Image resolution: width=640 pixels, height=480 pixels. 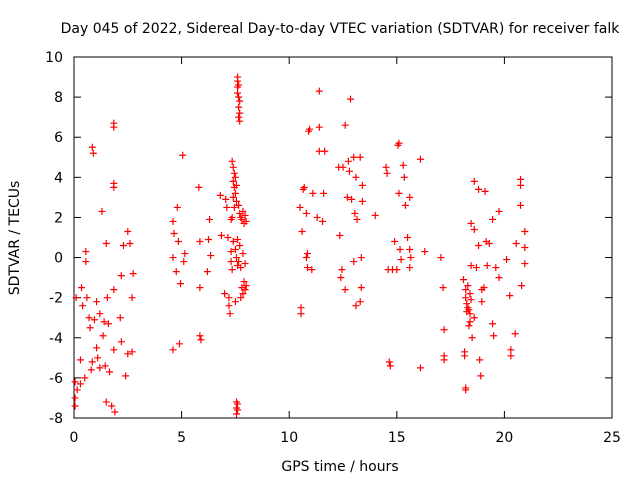 I want to click on x-tick-label: 25, so click(x=612, y=438).